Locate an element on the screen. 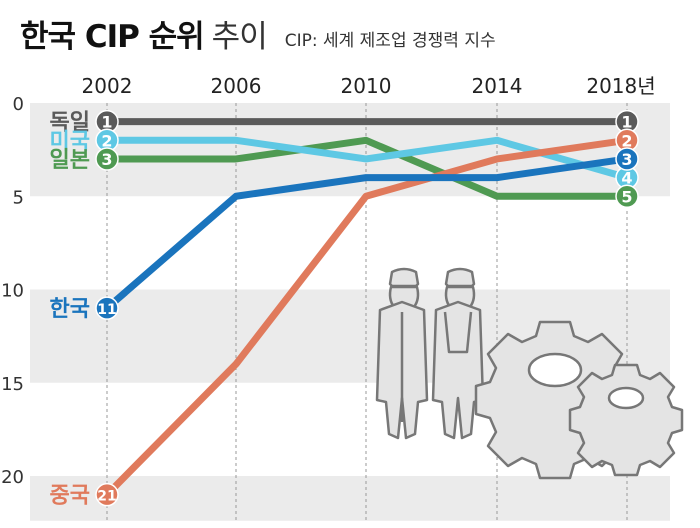 This screenshot has width=700, height=528. series-label-독일: 독일 is located at coordinates (70, 123).